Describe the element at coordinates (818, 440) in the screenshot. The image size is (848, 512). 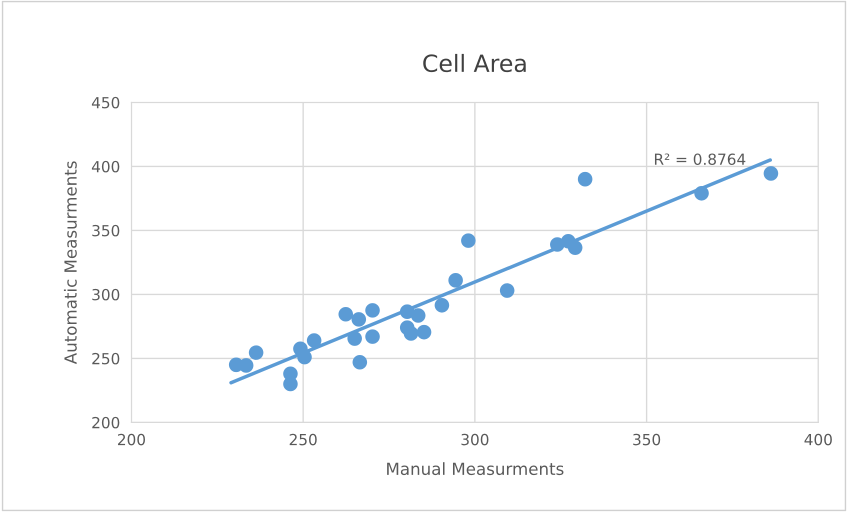
I see `x-tick-label: 400` at that location.